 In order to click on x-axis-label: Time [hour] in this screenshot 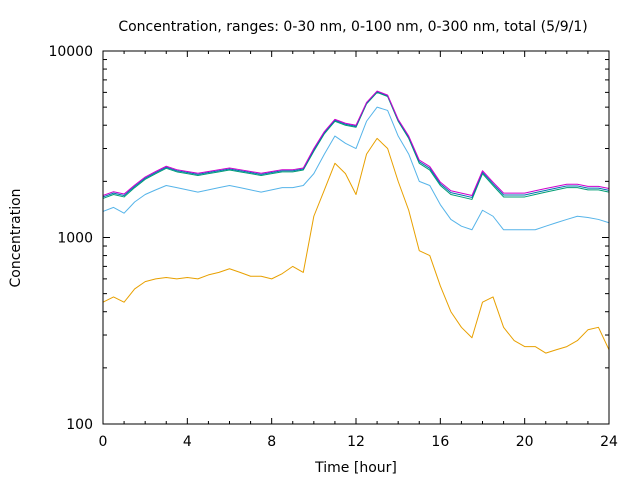, I will do `click(355, 468)`.